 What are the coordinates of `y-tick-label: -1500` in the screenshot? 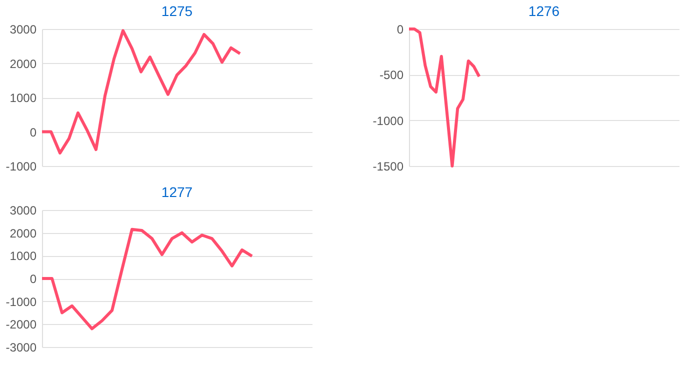 It's located at (388, 167).